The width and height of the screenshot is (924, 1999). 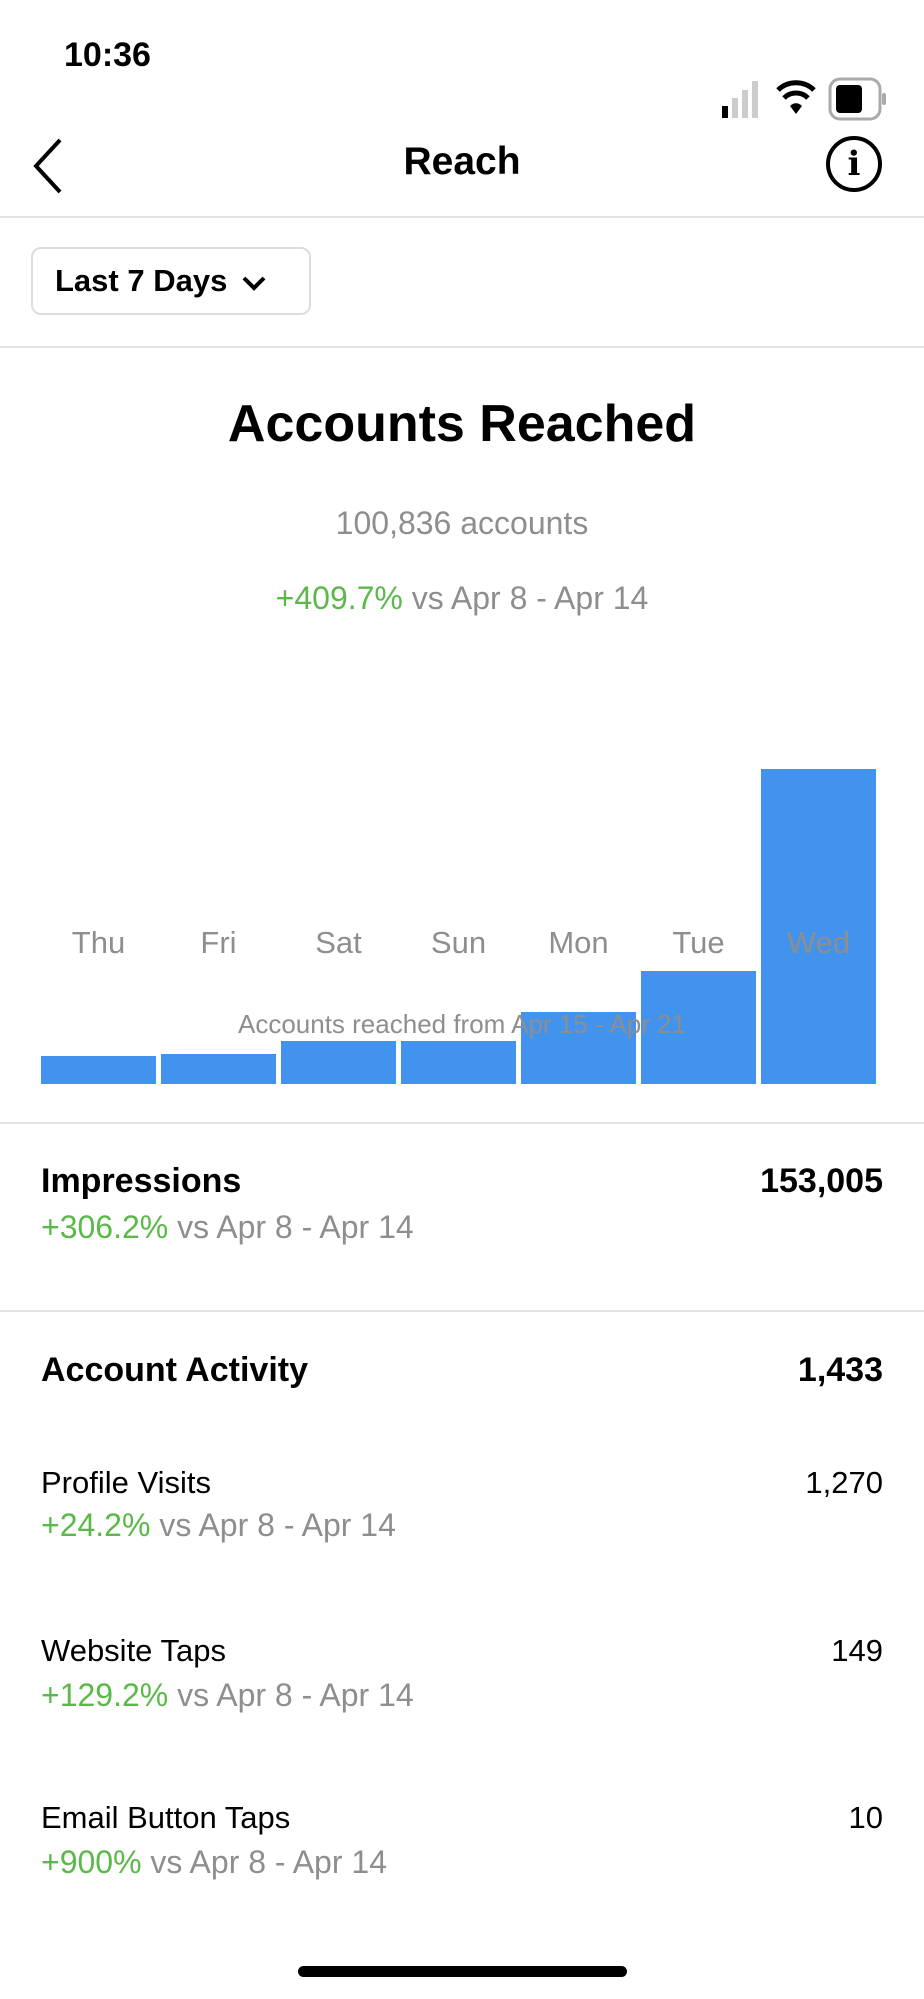 I want to click on reach-change: +409.7% vs Apr 8 - Apr 14, so click(x=462, y=598).